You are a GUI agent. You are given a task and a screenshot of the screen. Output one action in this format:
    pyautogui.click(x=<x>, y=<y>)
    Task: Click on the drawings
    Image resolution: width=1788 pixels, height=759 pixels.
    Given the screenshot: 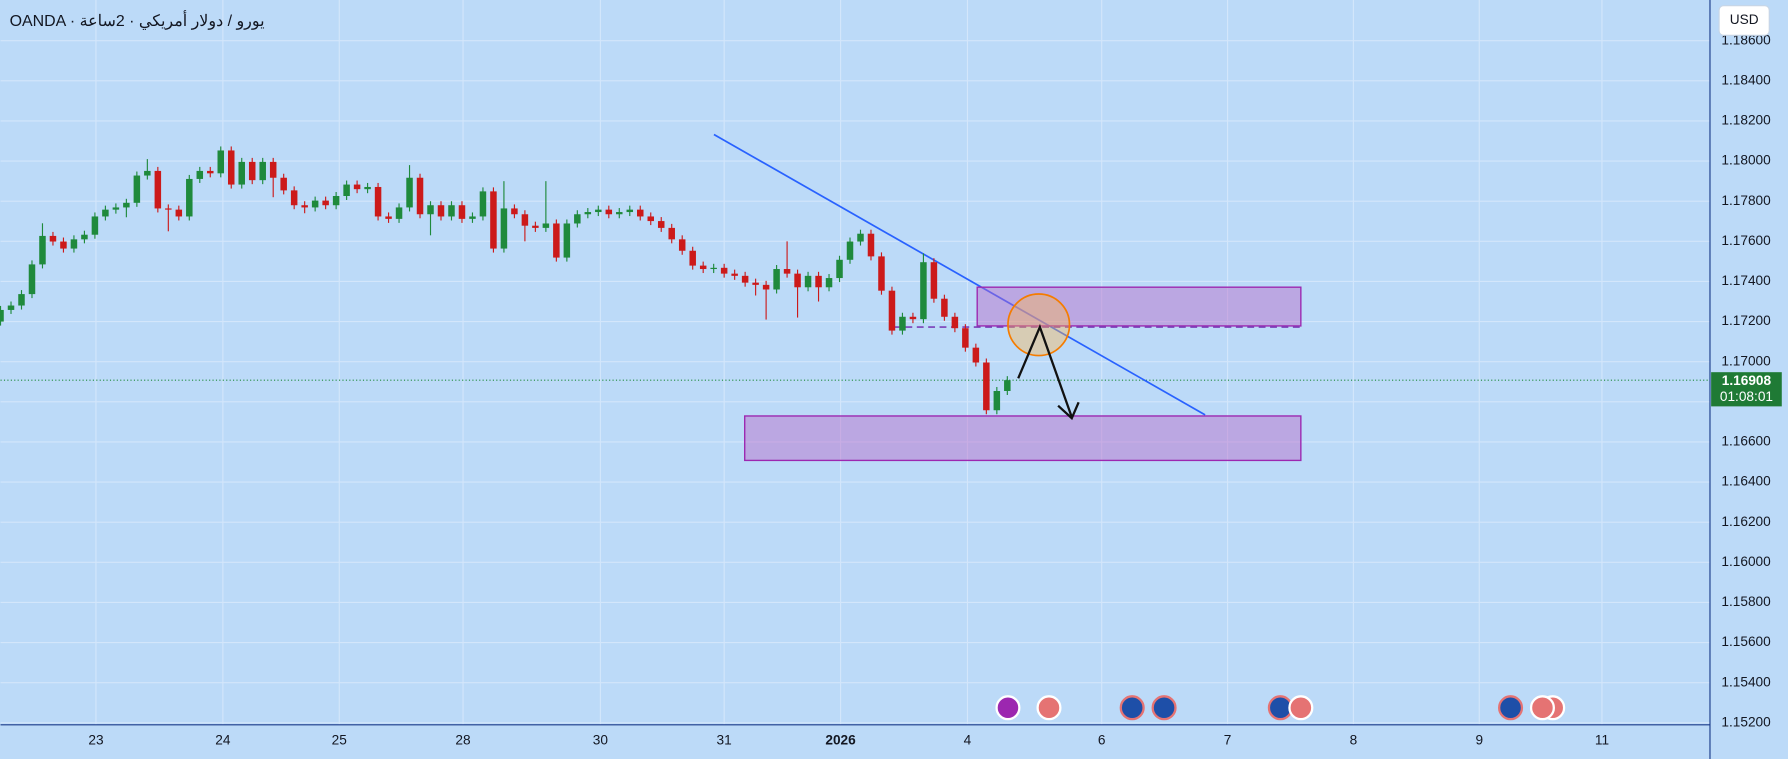 What is the action you would take?
    pyautogui.click(x=1007, y=297)
    